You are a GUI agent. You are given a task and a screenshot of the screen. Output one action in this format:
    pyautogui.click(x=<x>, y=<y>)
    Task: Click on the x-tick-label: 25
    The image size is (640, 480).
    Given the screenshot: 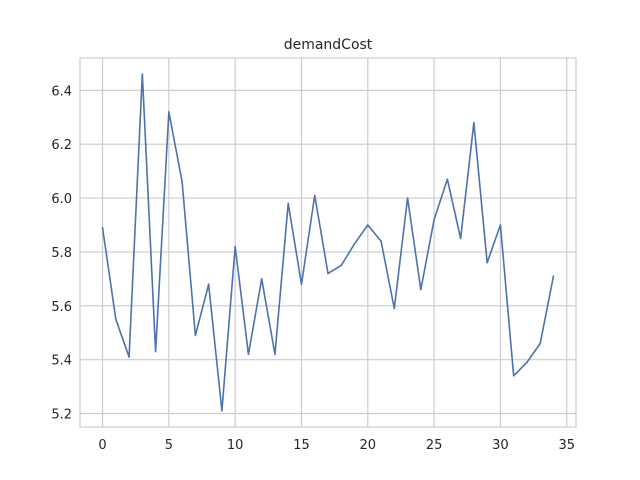 What is the action you would take?
    pyautogui.click(x=434, y=445)
    